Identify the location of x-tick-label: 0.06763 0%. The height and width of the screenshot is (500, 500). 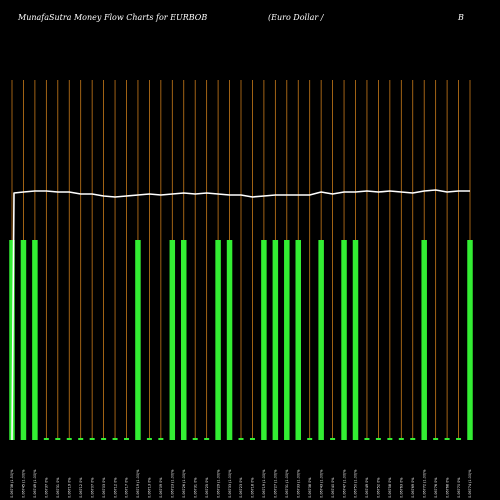
(402, 487).